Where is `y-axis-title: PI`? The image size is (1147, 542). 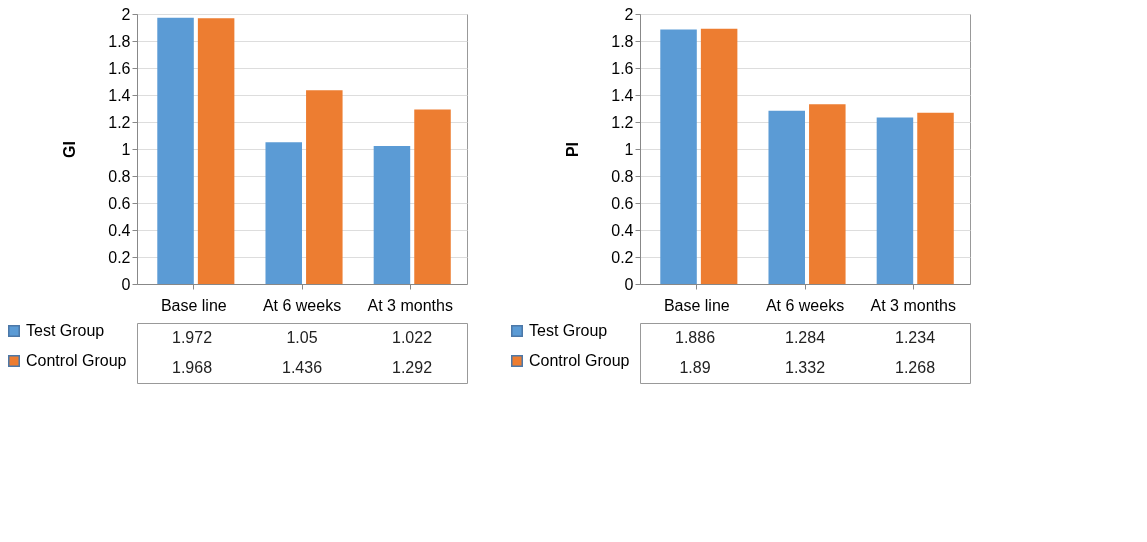 y-axis-title: PI is located at coordinates (573, 149).